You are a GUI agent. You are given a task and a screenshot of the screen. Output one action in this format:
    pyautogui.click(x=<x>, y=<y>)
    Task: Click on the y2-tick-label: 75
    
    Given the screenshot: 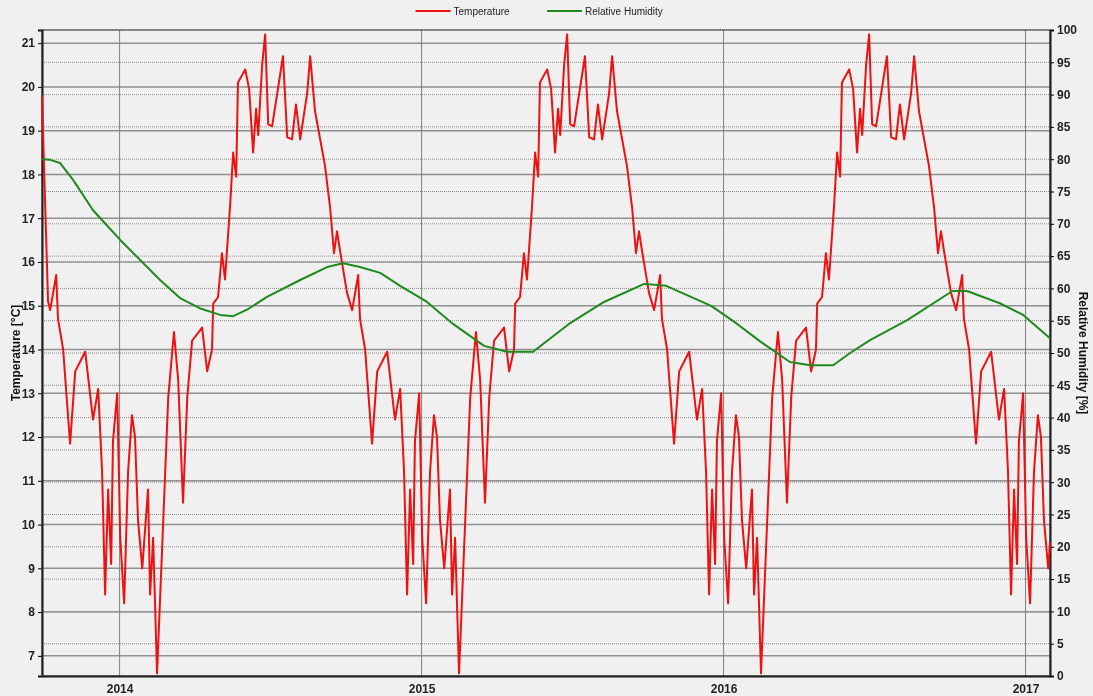 What is the action you would take?
    pyautogui.click(x=1064, y=191)
    